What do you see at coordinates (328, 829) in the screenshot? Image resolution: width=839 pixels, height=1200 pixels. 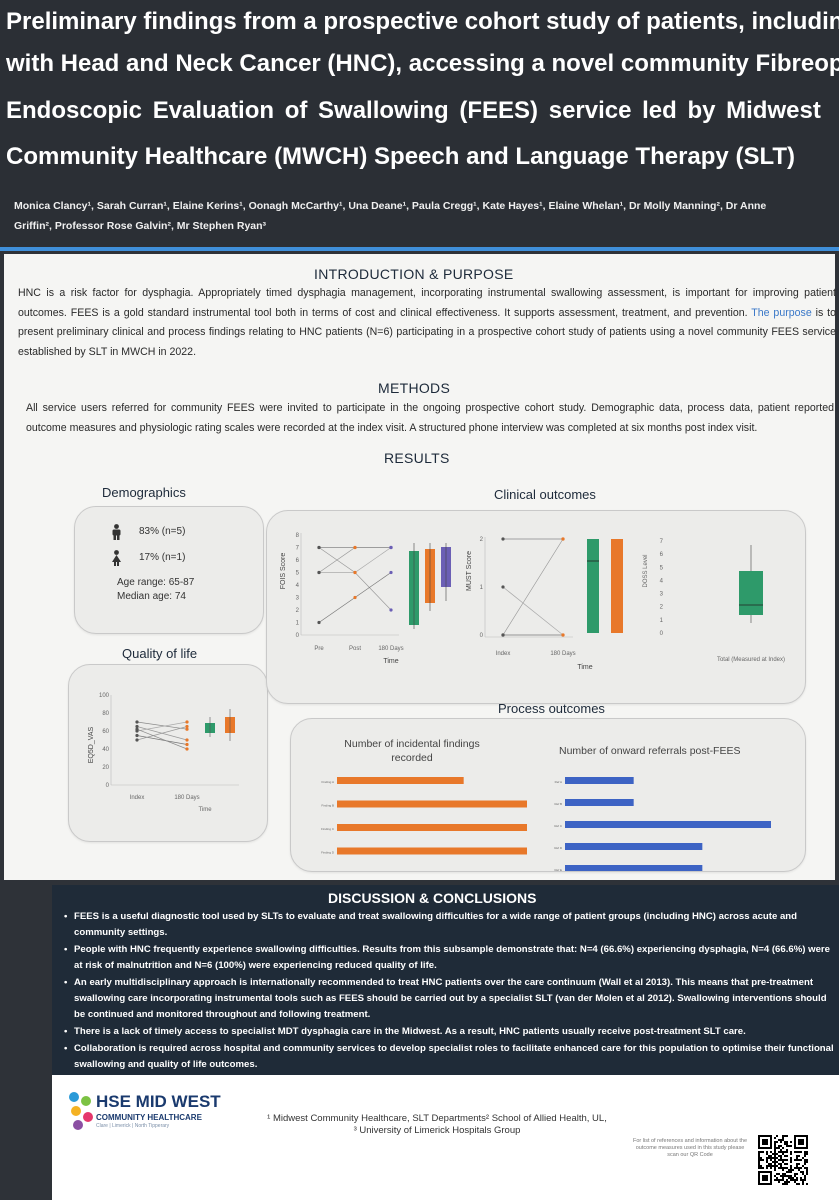 I see `incidental-label: Finding C` at bounding box center [328, 829].